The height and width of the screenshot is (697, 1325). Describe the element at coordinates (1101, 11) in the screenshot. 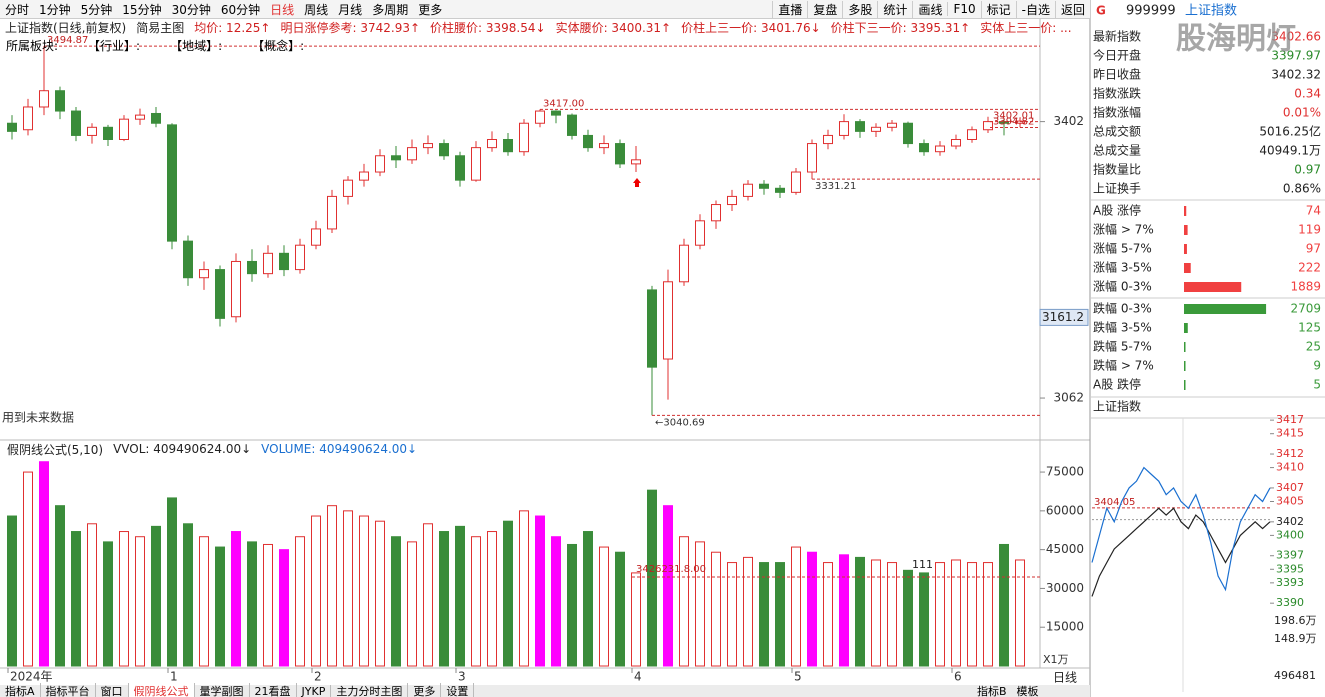

I see `badge: G` at that location.